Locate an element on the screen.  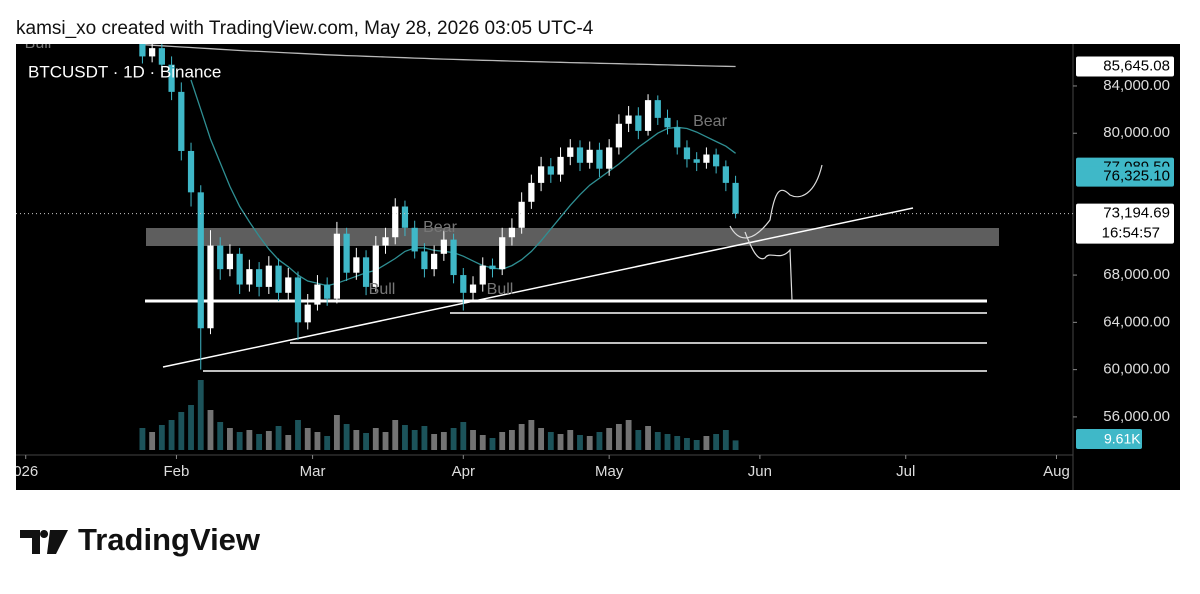
x-tick-label: Apr is located at coordinates (463, 471).